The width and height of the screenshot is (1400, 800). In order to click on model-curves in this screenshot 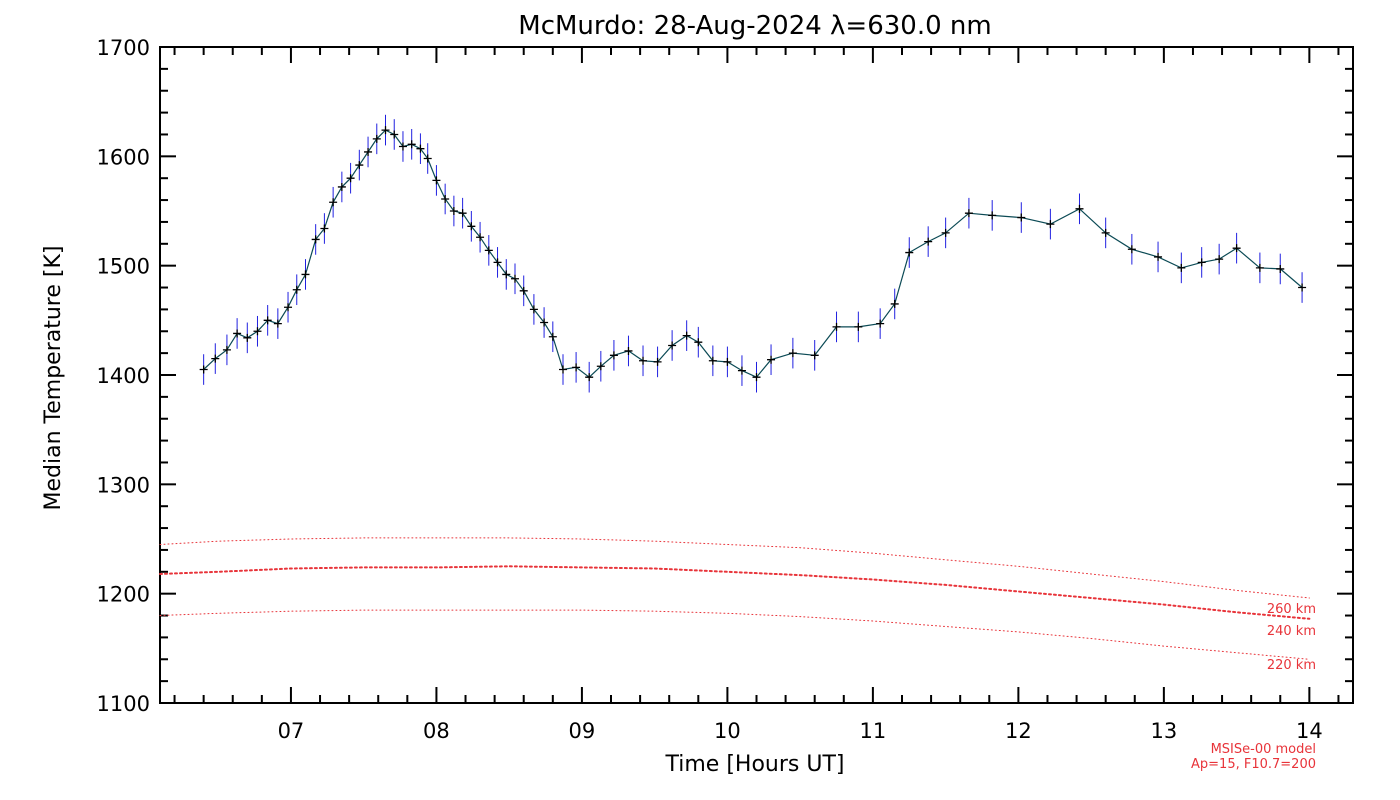, I will do `click(735, 598)`.